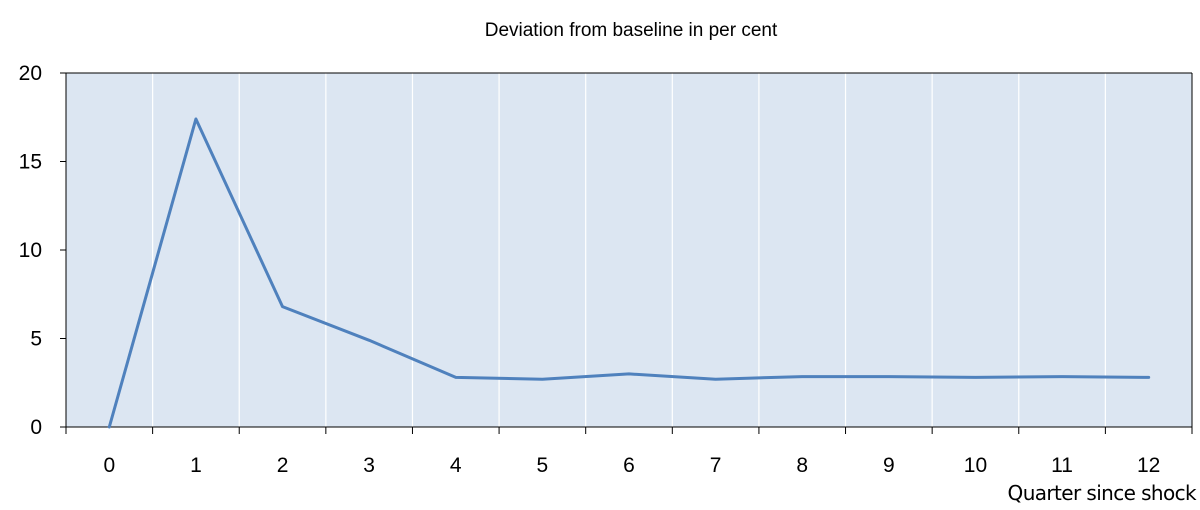  Describe the element at coordinates (716, 465) in the screenshot. I see `x-tick-label: 7` at that location.